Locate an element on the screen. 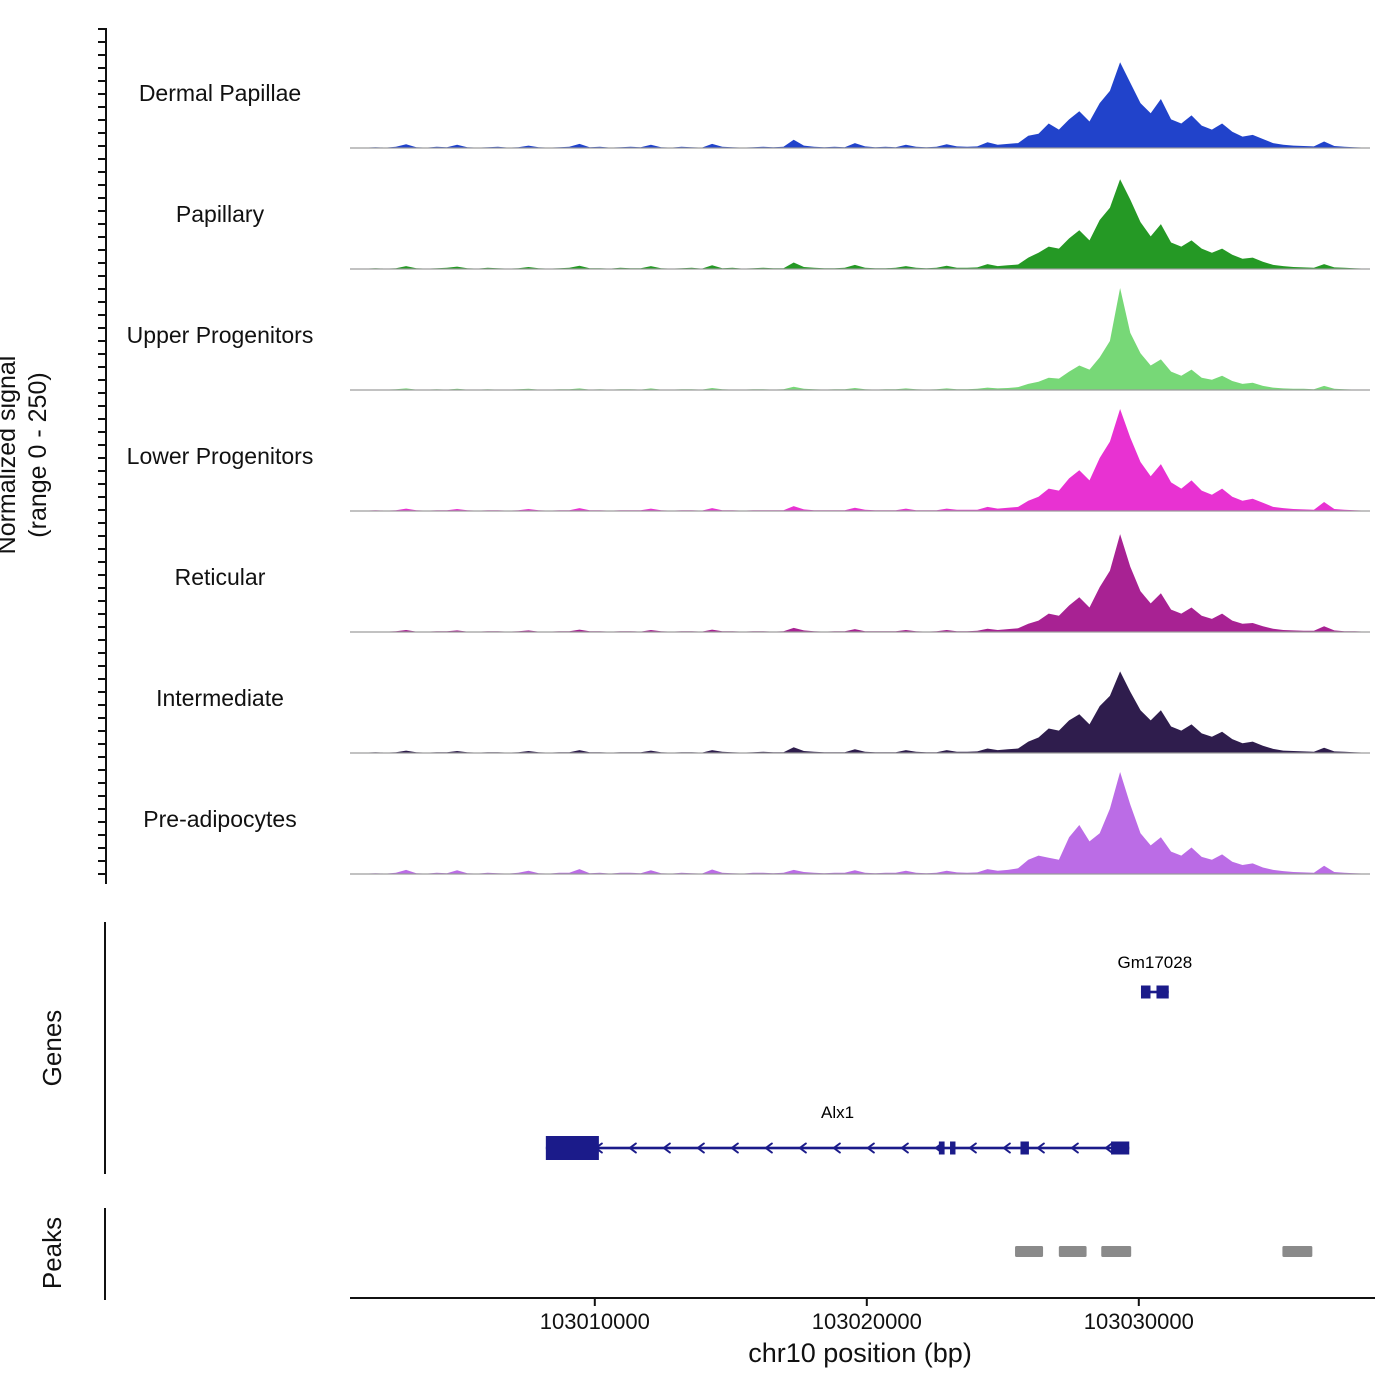  x-axis: 103010000 103020000 103030000 is located at coordinates (862, 1315).